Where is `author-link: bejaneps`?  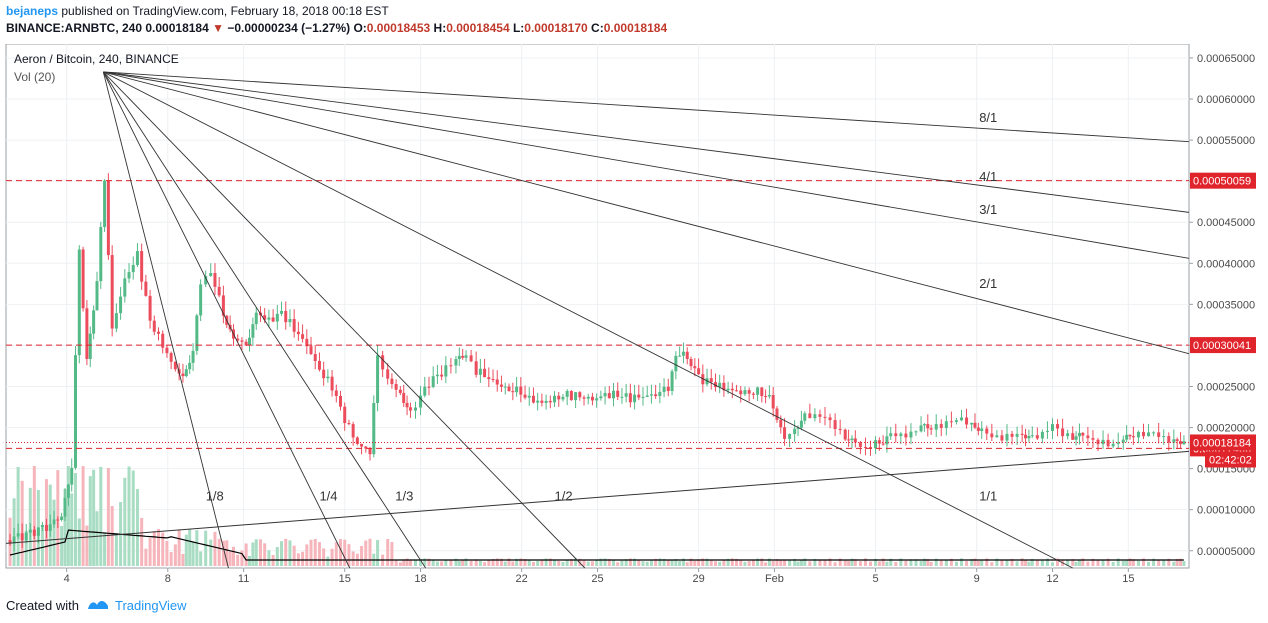 author-link: bejaneps is located at coordinates (32, 11).